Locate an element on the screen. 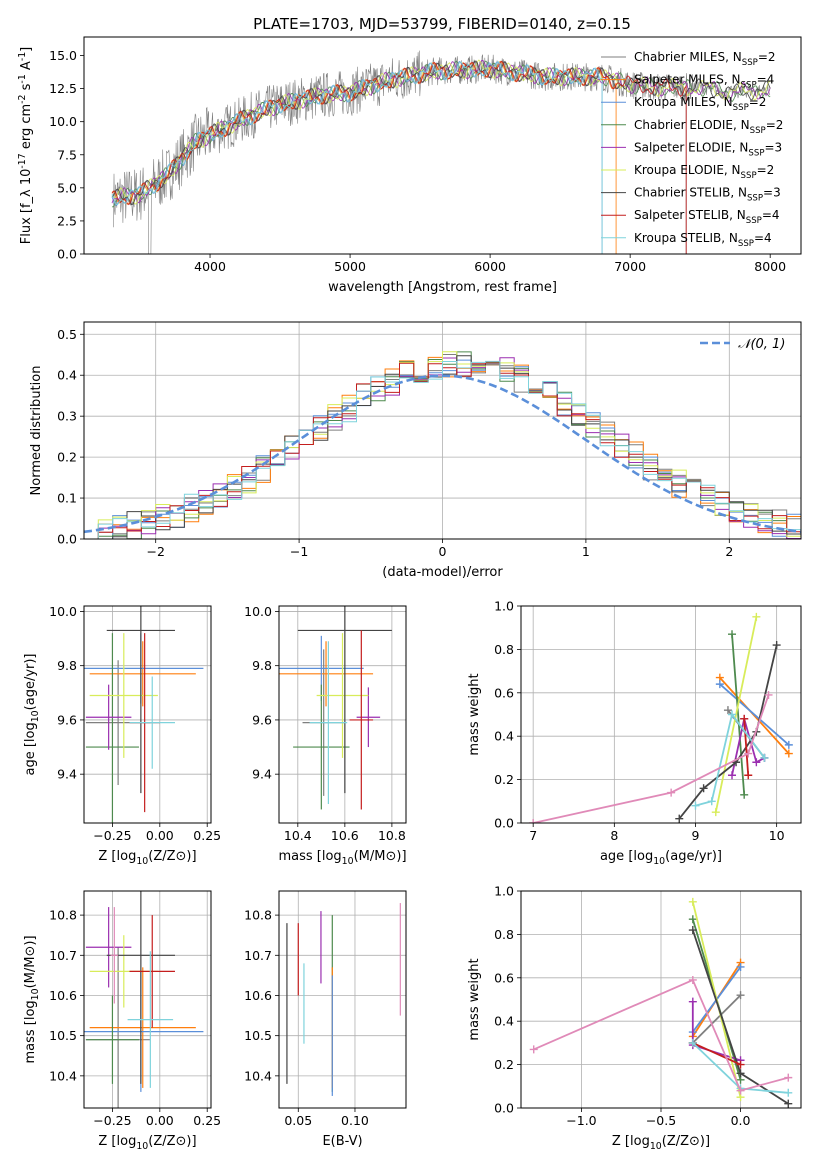 The height and width of the screenshot is (1170, 819). x-tick-label: −1.0 is located at coordinates (581, 1120).